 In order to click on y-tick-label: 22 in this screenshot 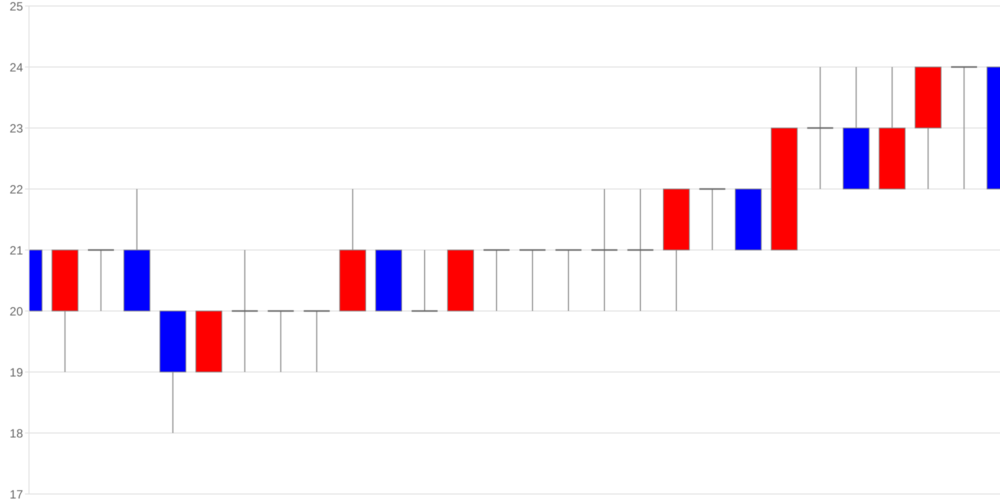, I will do `click(17, 189)`.